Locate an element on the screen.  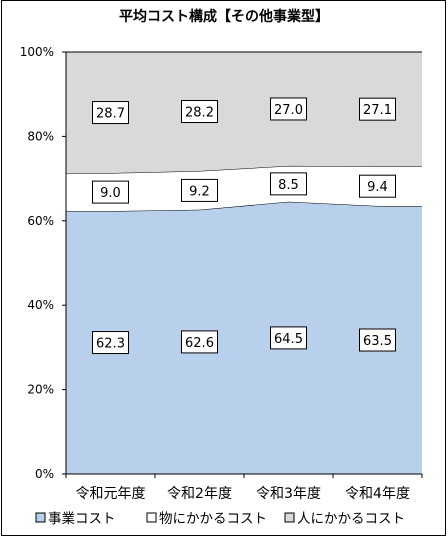
legend-label: 物にかかるコスト is located at coordinates (213, 519).